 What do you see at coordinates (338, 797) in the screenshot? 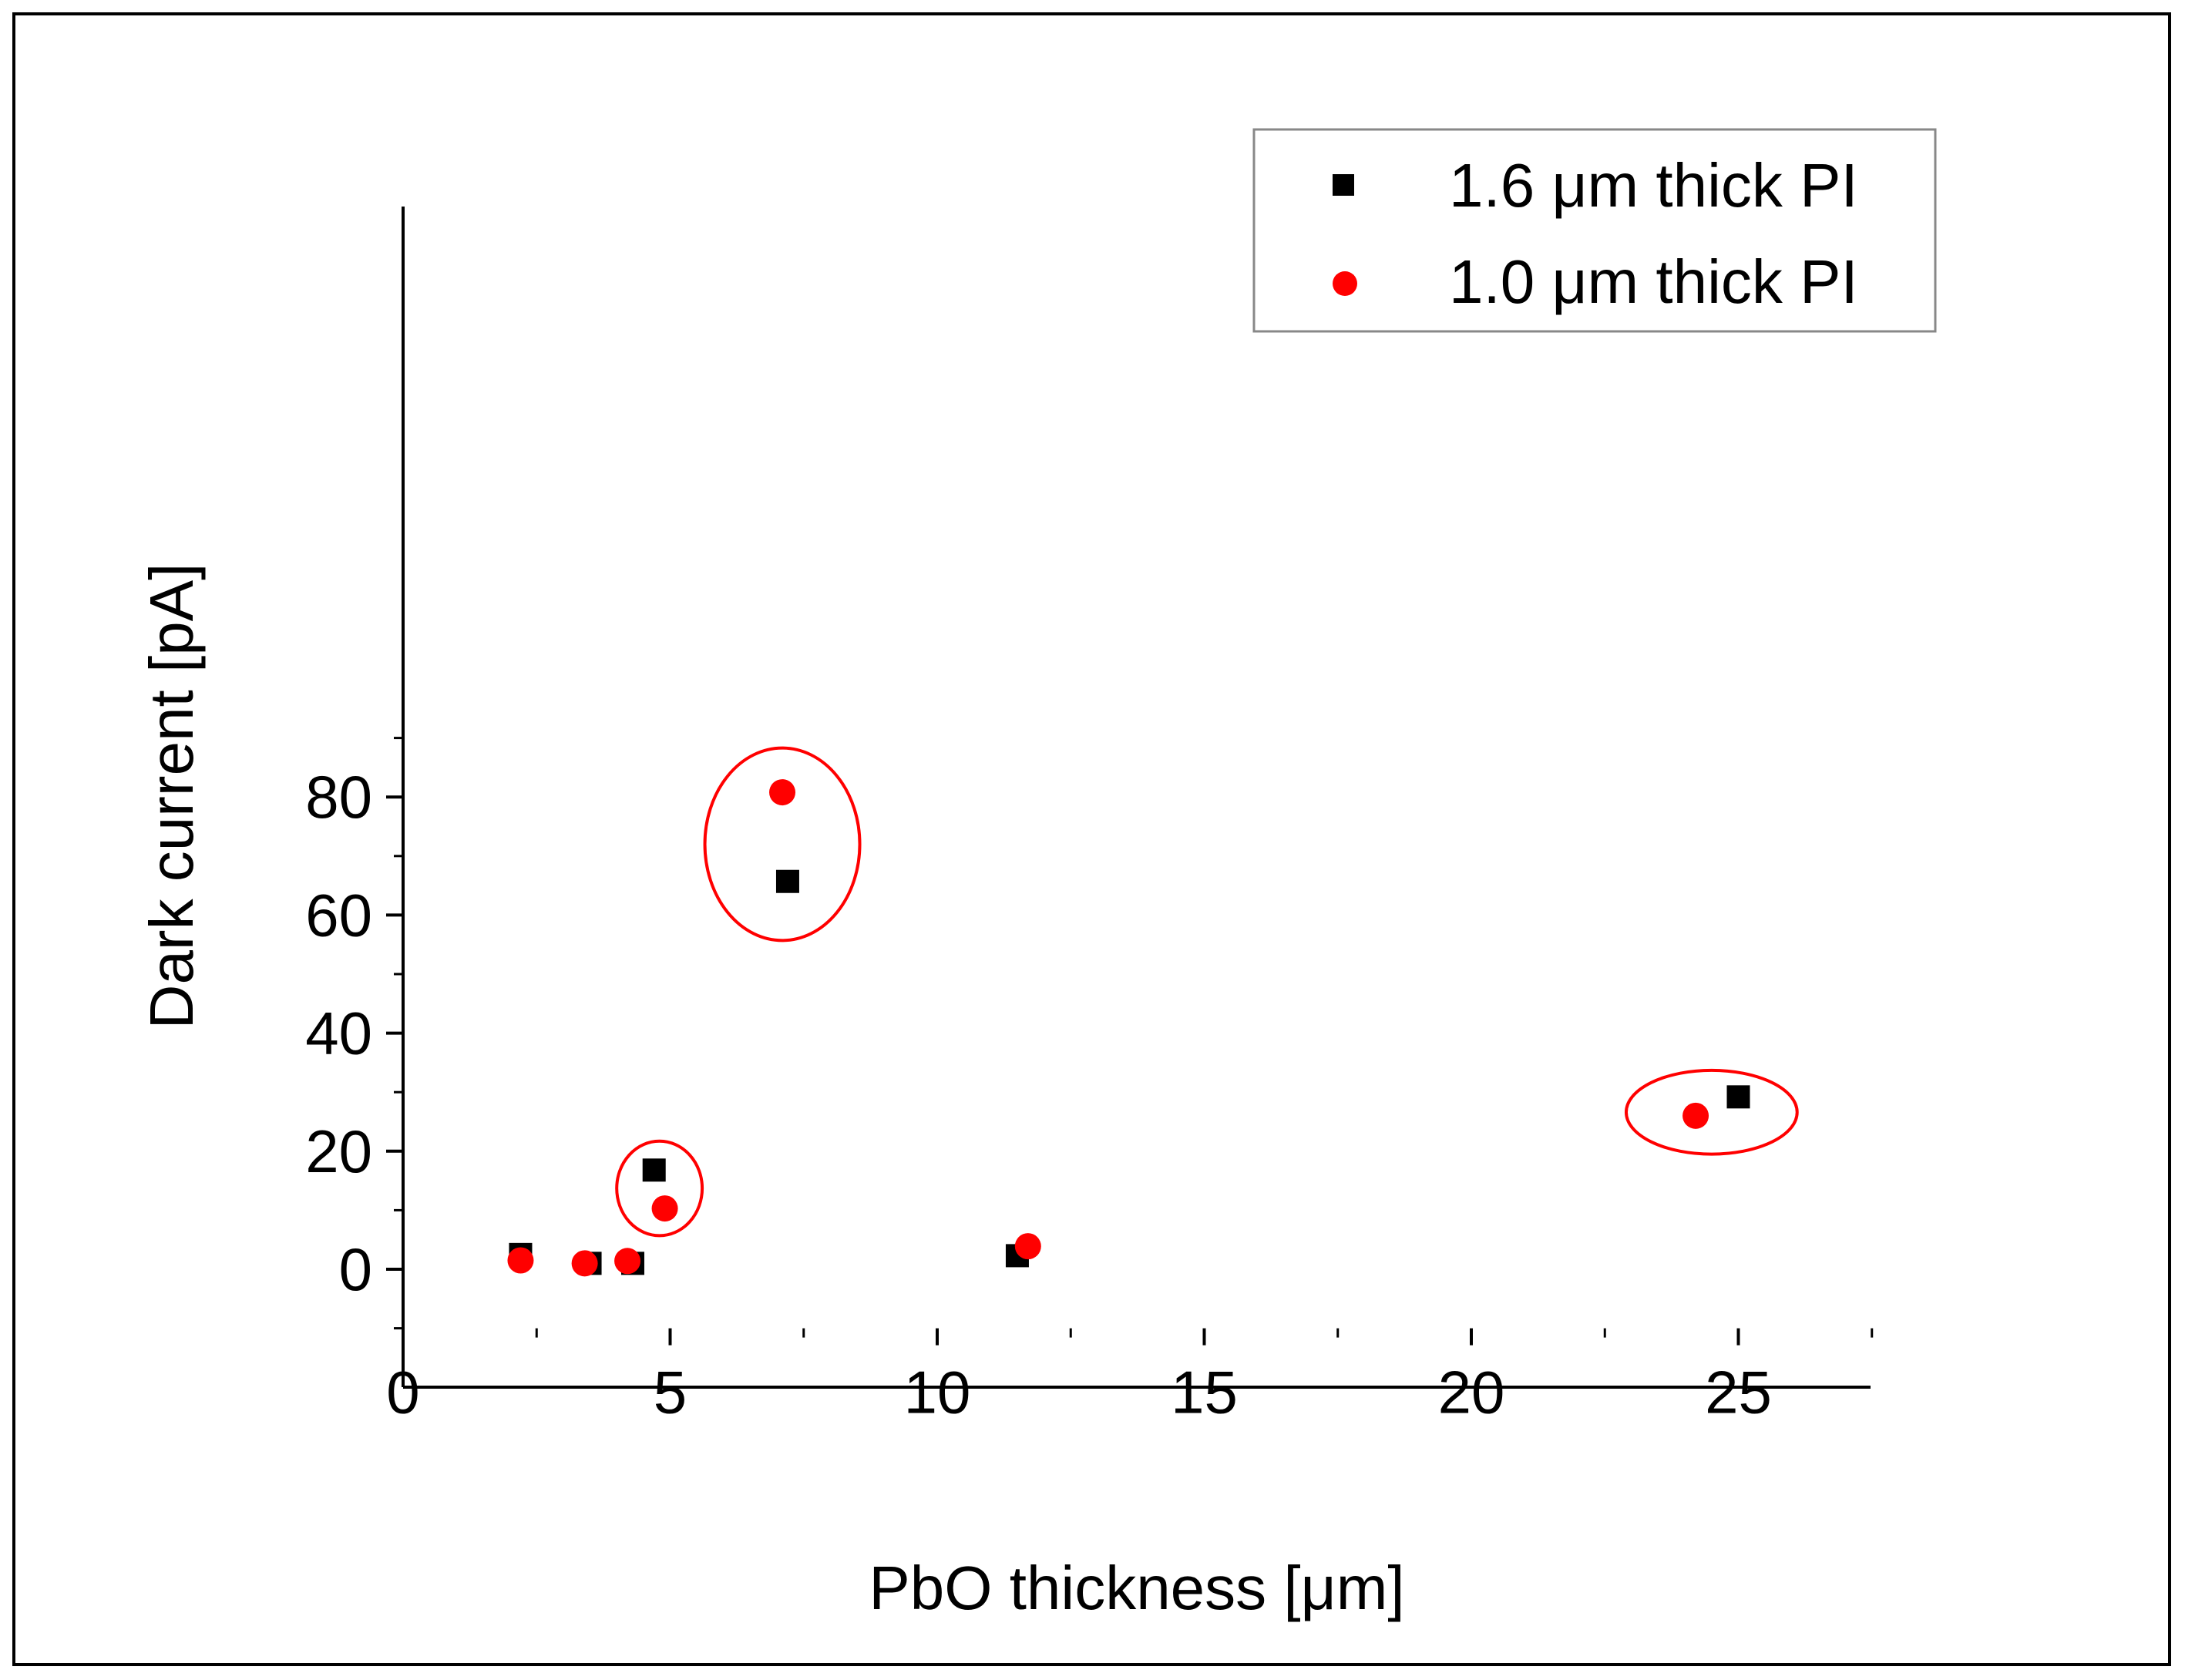
I see `y-tick-label: 80` at bounding box center [338, 797].